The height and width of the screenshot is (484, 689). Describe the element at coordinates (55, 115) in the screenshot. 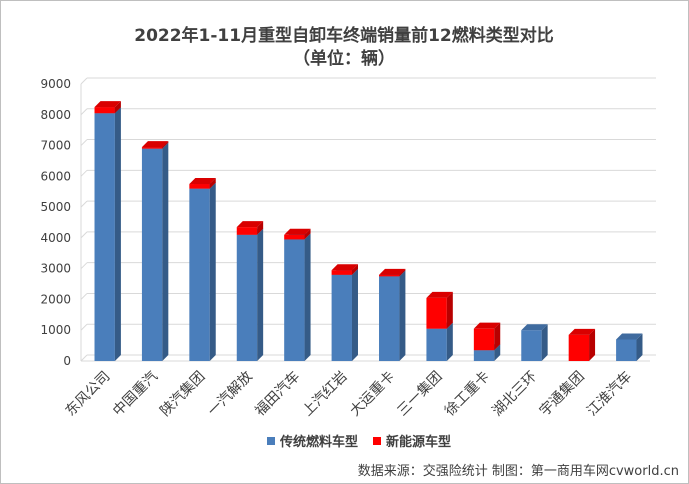

I see `y-tick-label: 8000` at that location.